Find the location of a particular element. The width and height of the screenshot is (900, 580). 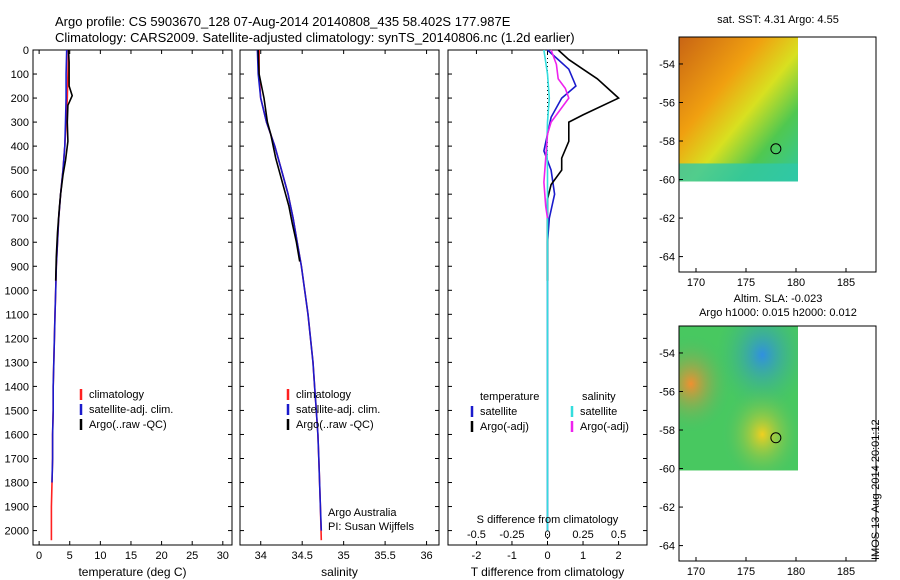

sst-field is located at coordinates (738, 109).